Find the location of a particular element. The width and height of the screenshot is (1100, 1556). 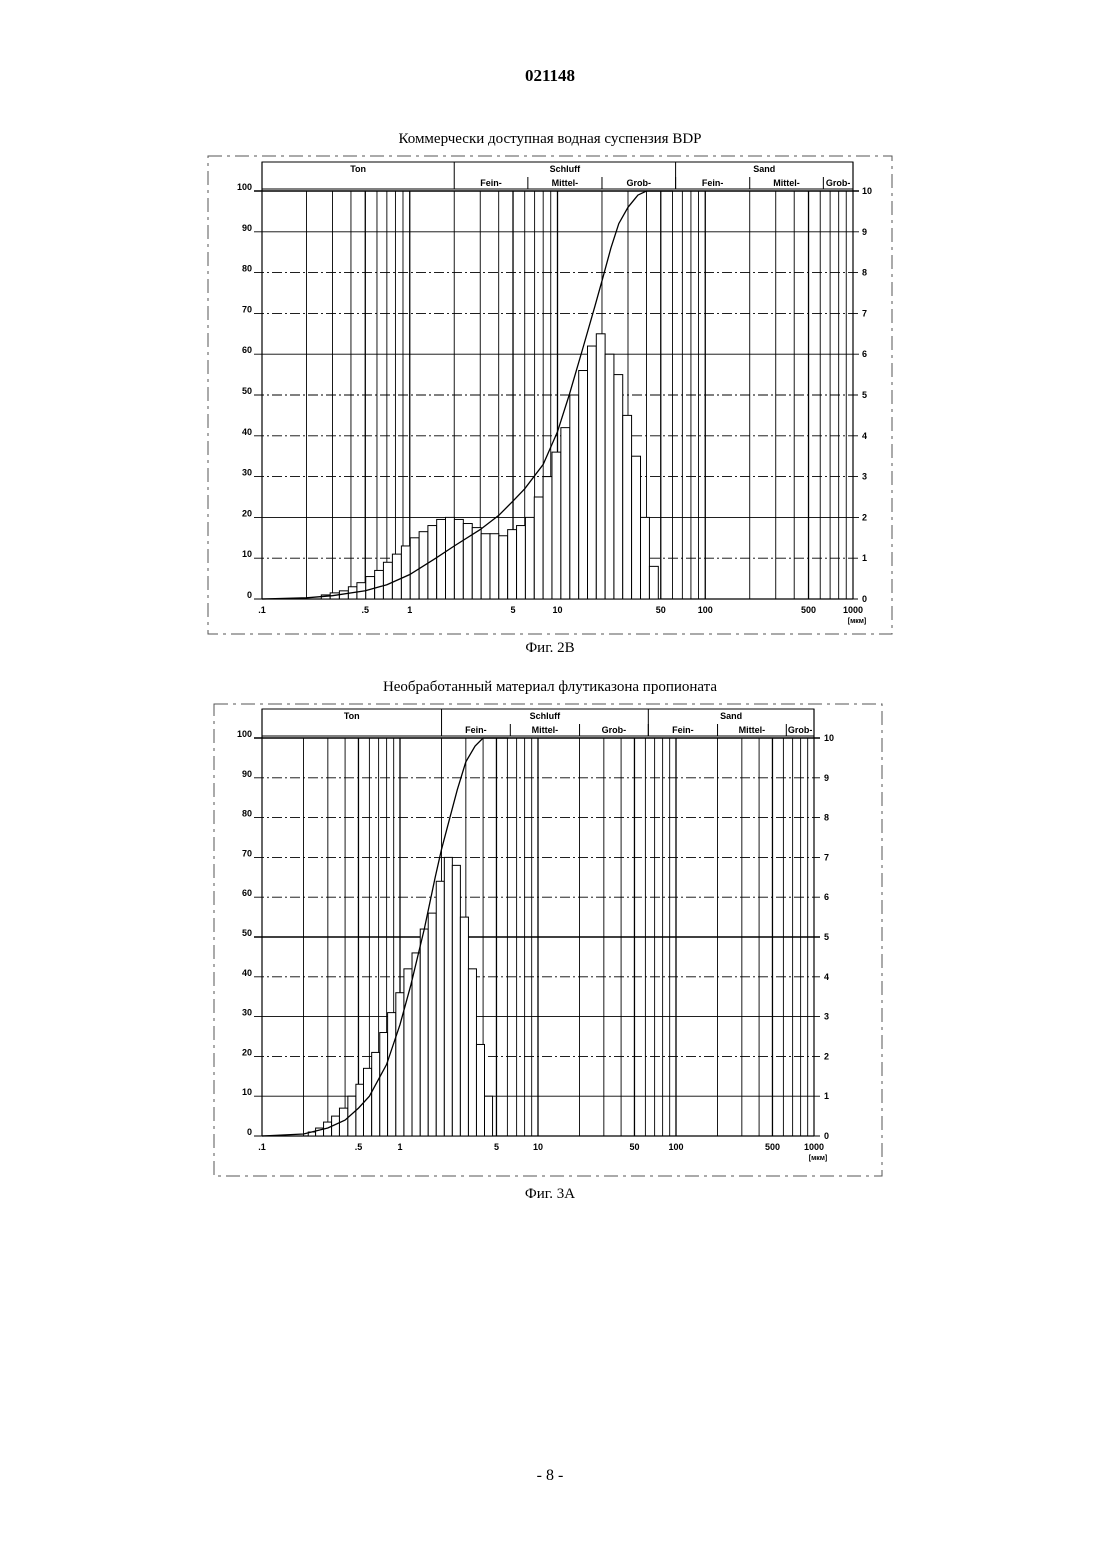

x-axis-tick-label: 50 is located at coordinates (661, 610).